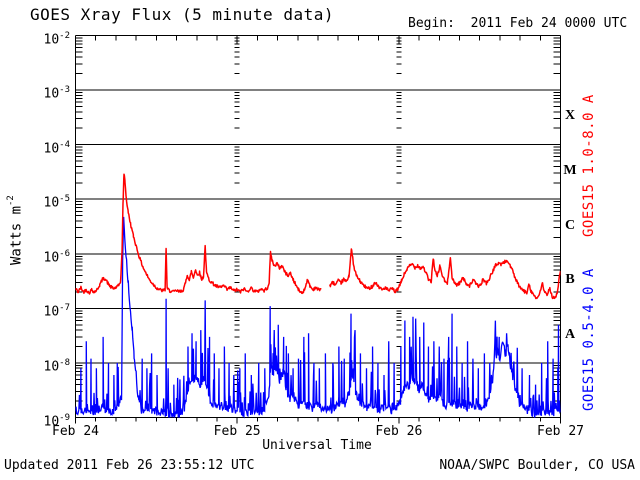 This screenshot has width=640, height=480. I want to click on x-tick-label: Feb 24, so click(75, 431).